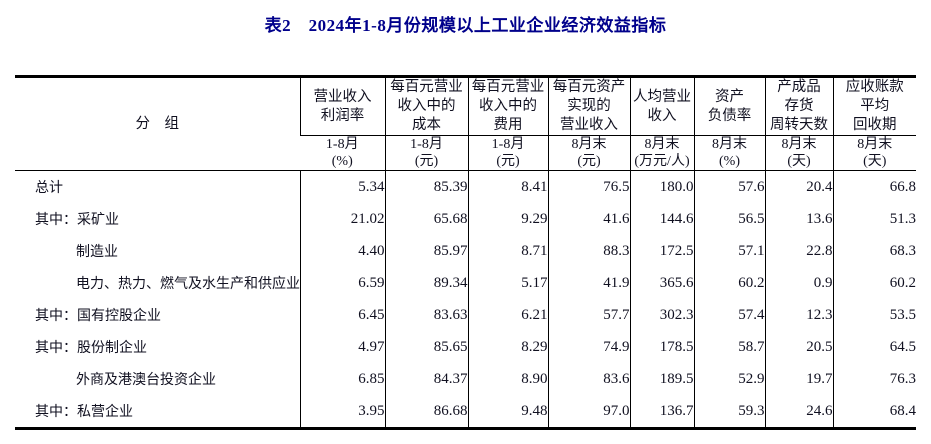 This screenshot has height=444, width=931. What do you see at coordinates (507, 186) in the screenshot?
I see `cell-value: 8.41` at bounding box center [507, 186].